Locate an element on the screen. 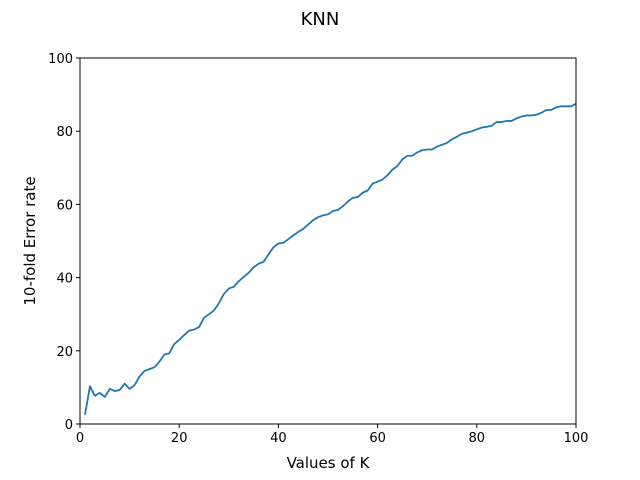 The height and width of the screenshot is (480, 640). chart-title: KNN is located at coordinates (320, 19).